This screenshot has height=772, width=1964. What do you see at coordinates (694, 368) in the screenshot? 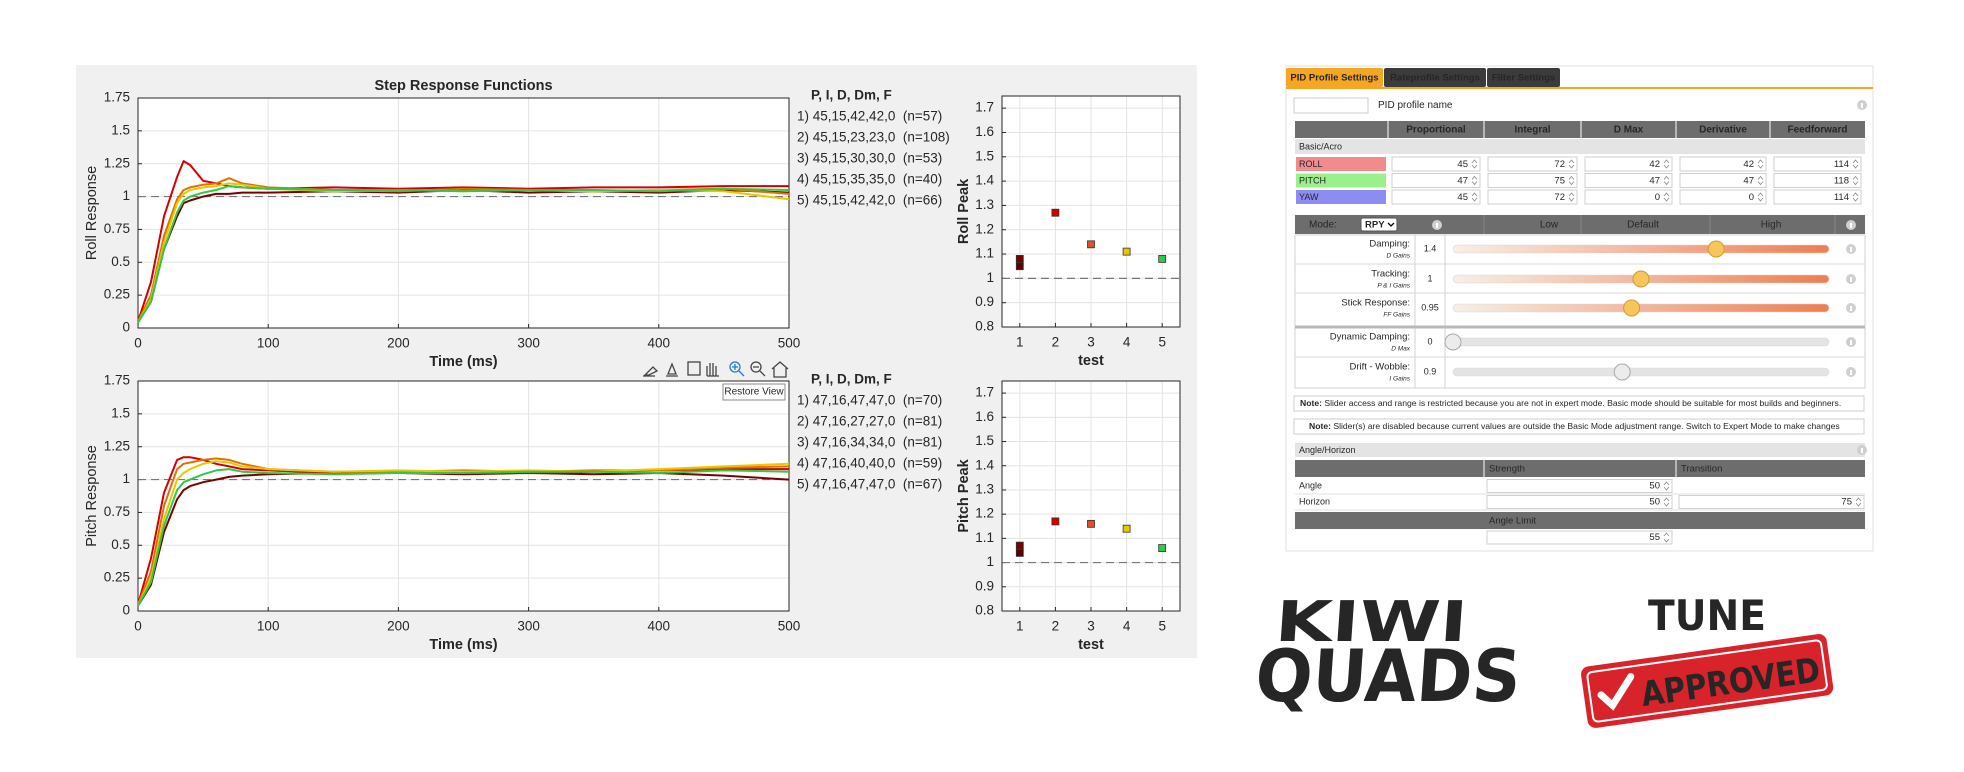
I see `data-icon` at bounding box center [694, 368].